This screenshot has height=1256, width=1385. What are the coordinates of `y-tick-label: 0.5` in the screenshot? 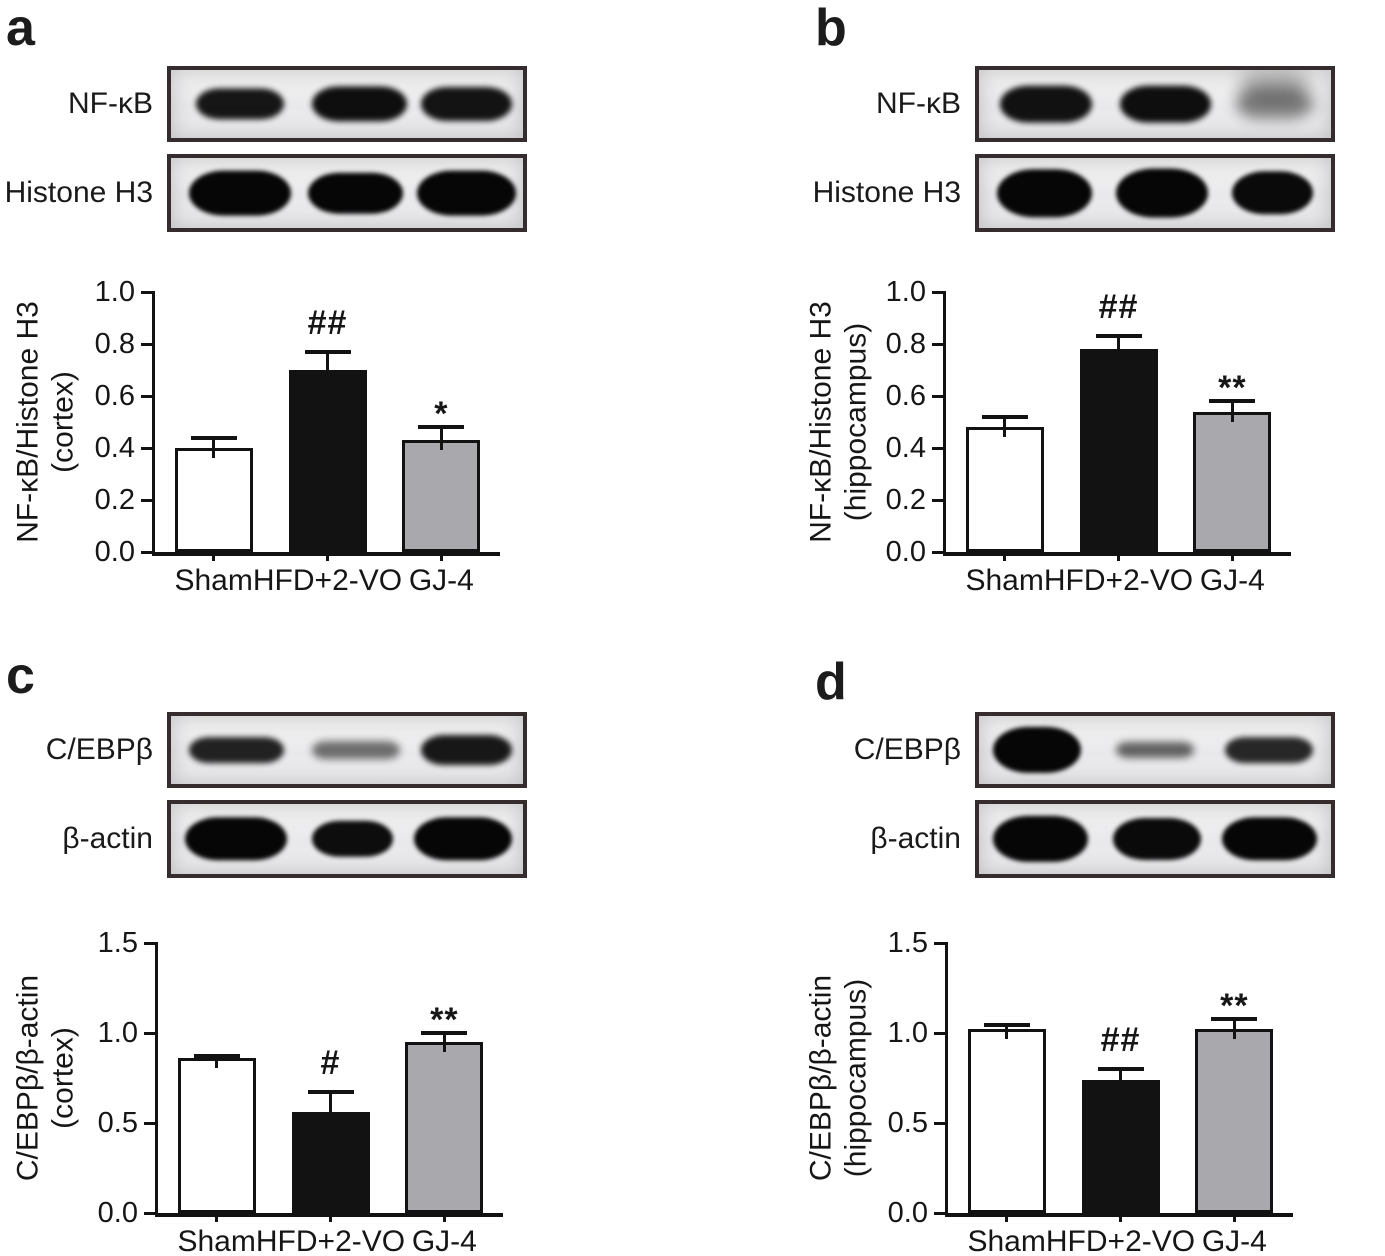 It's located at (907, 1123).